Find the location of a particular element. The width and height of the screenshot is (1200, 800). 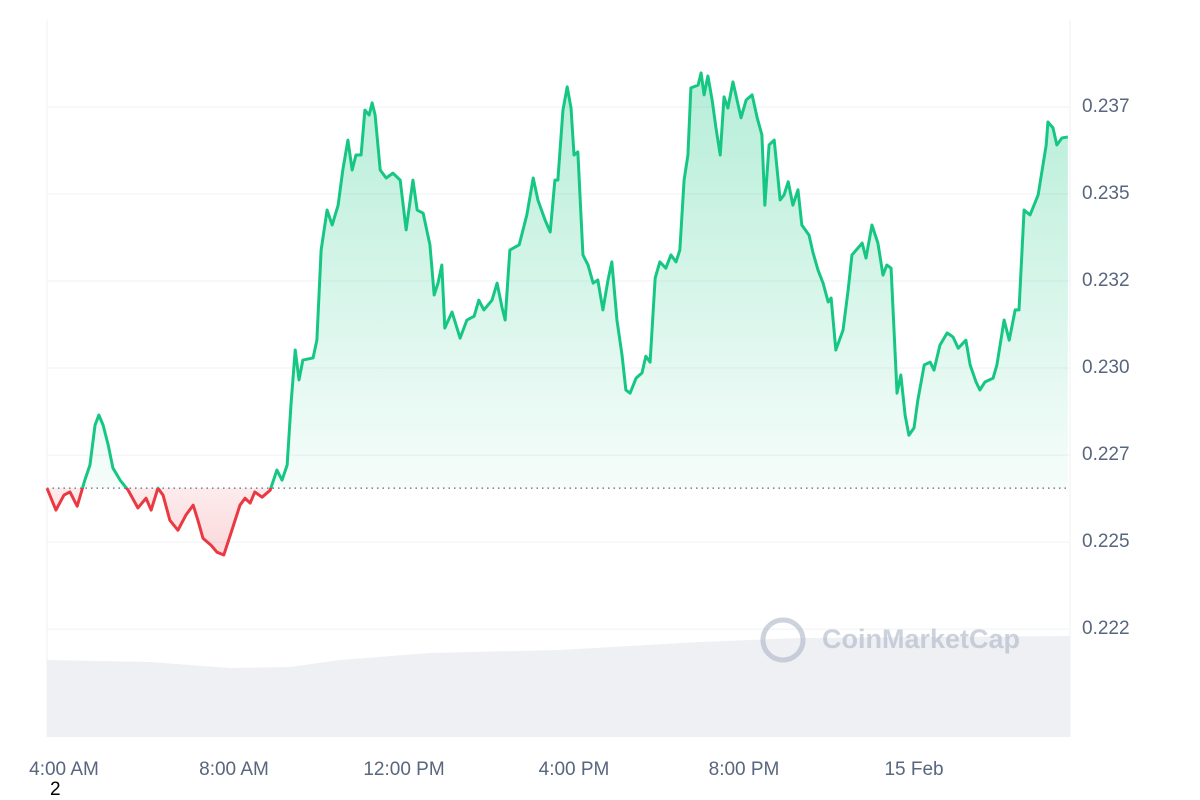

volume-area is located at coordinates (558, 686).